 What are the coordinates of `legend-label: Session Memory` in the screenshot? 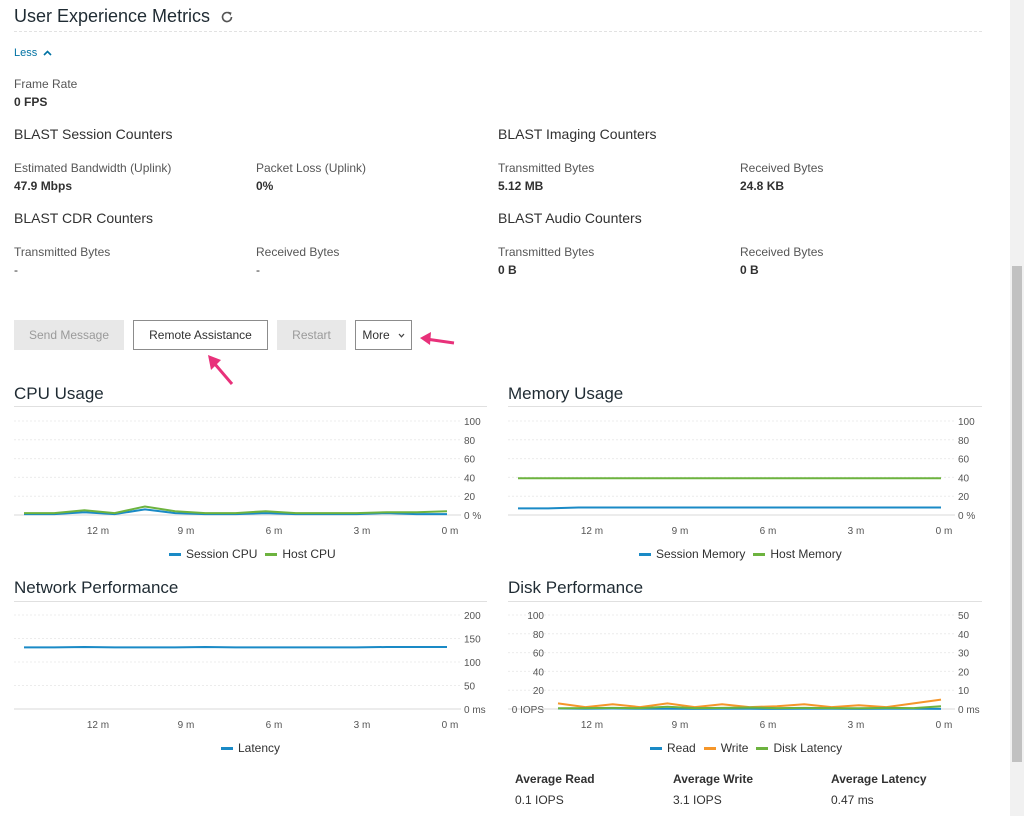 It's located at (701, 554).